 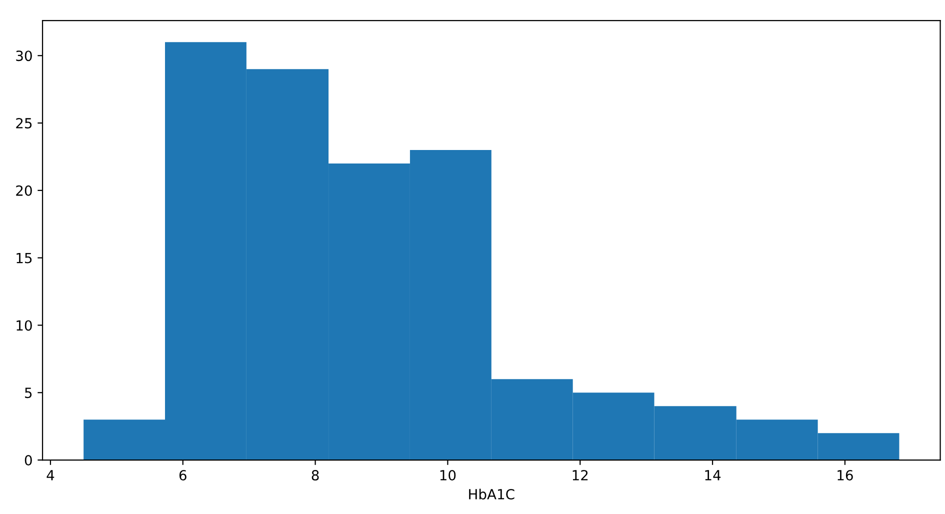 What do you see at coordinates (28, 460) in the screenshot?
I see `y-tick-label: 0` at bounding box center [28, 460].